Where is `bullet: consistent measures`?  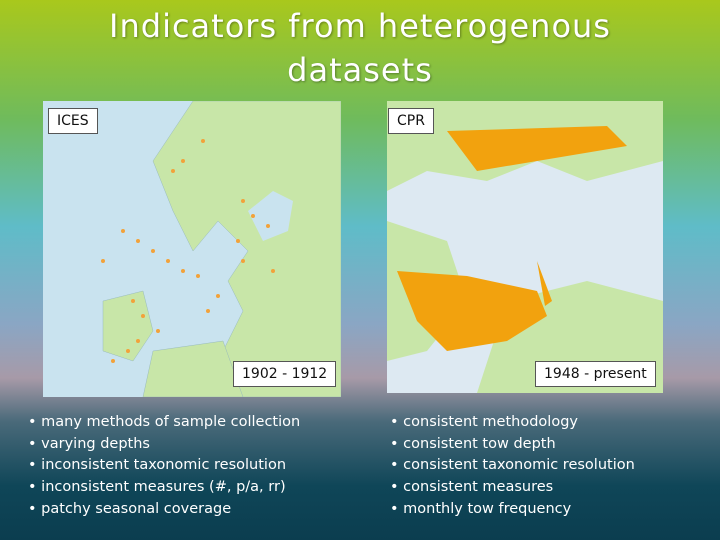 bullet: consistent measures is located at coordinates (512, 488).